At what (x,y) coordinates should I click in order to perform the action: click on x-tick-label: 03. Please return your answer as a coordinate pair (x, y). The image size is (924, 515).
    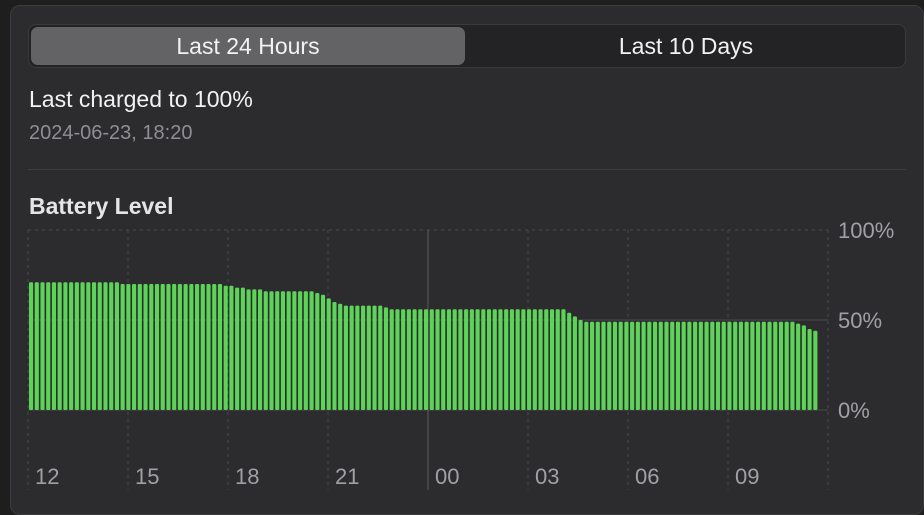
    Looking at the image, I should click on (547, 476).